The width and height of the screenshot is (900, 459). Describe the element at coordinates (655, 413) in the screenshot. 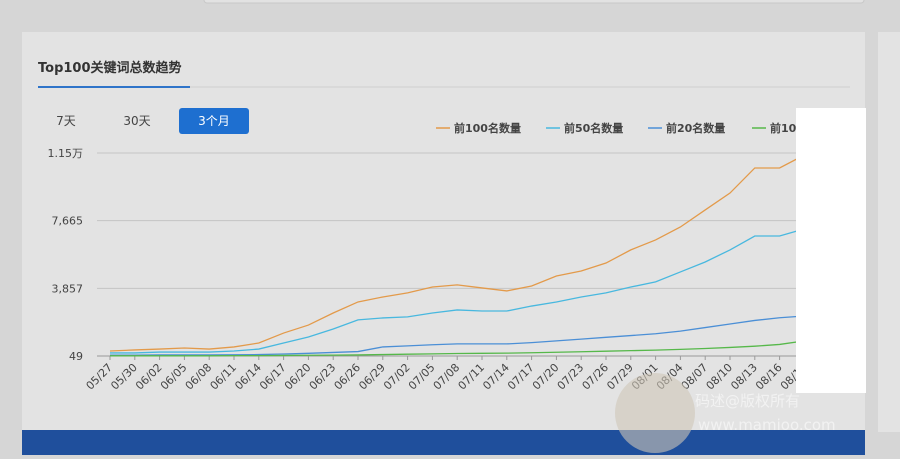

I see `watermark-avatar` at that location.